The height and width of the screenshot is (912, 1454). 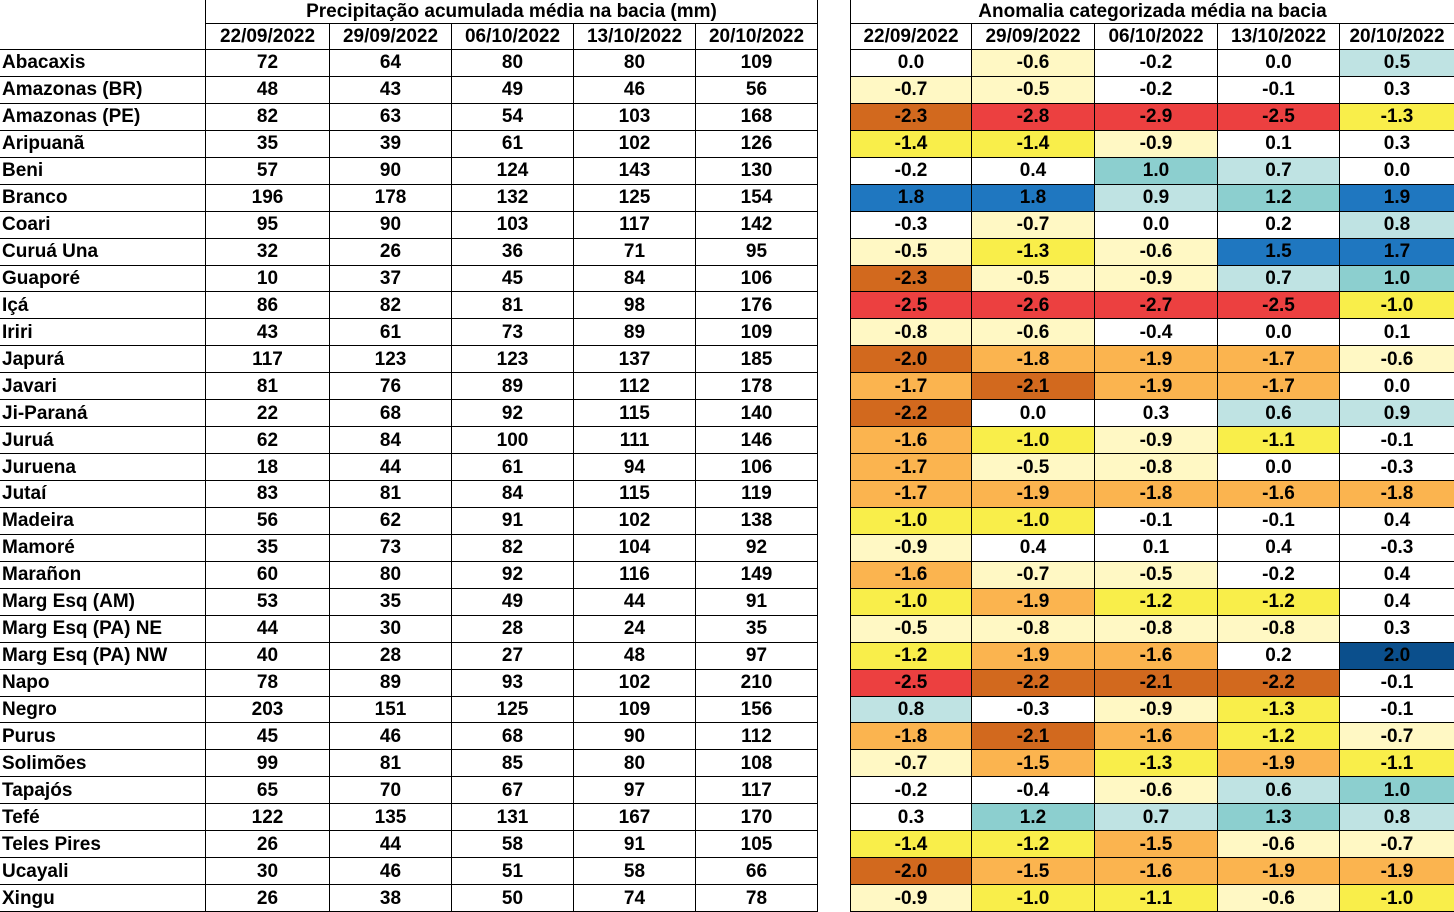 I want to click on anomaly-value: -2.9, so click(x=1156, y=117).